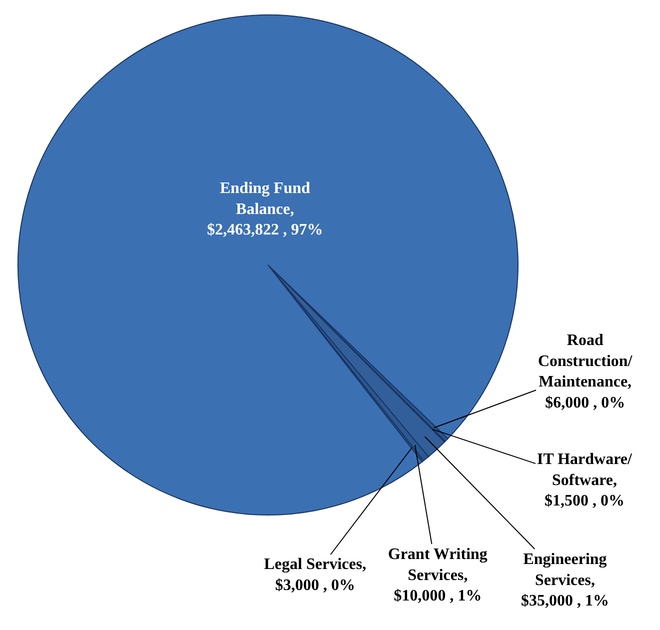  What do you see at coordinates (585, 480) in the screenshot?
I see `slice-label: IT Hardware/Software, $1,500 , 0%` at bounding box center [585, 480].